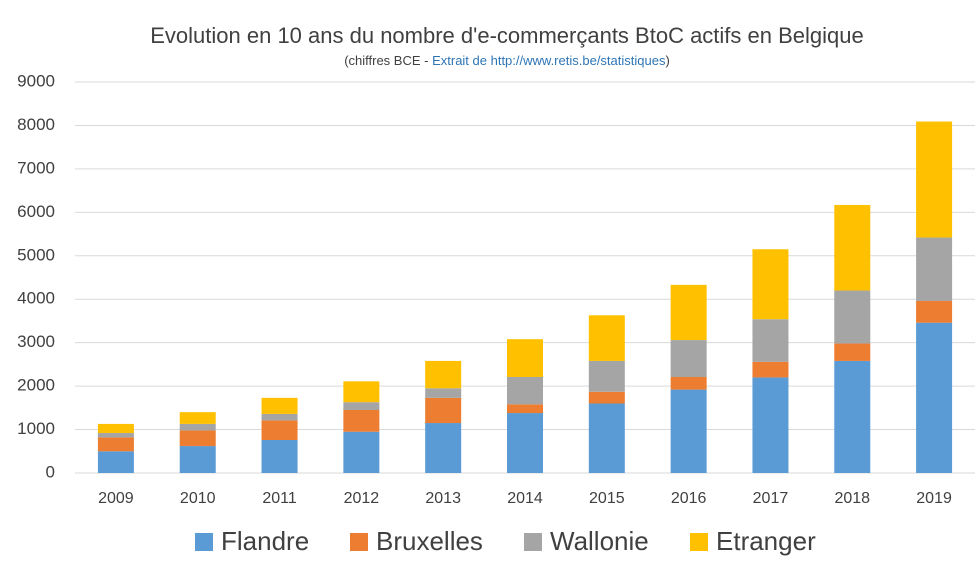 This screenshot has height=566, width=978. I want to click on y-tick-label: 1000, so click(36, 428).